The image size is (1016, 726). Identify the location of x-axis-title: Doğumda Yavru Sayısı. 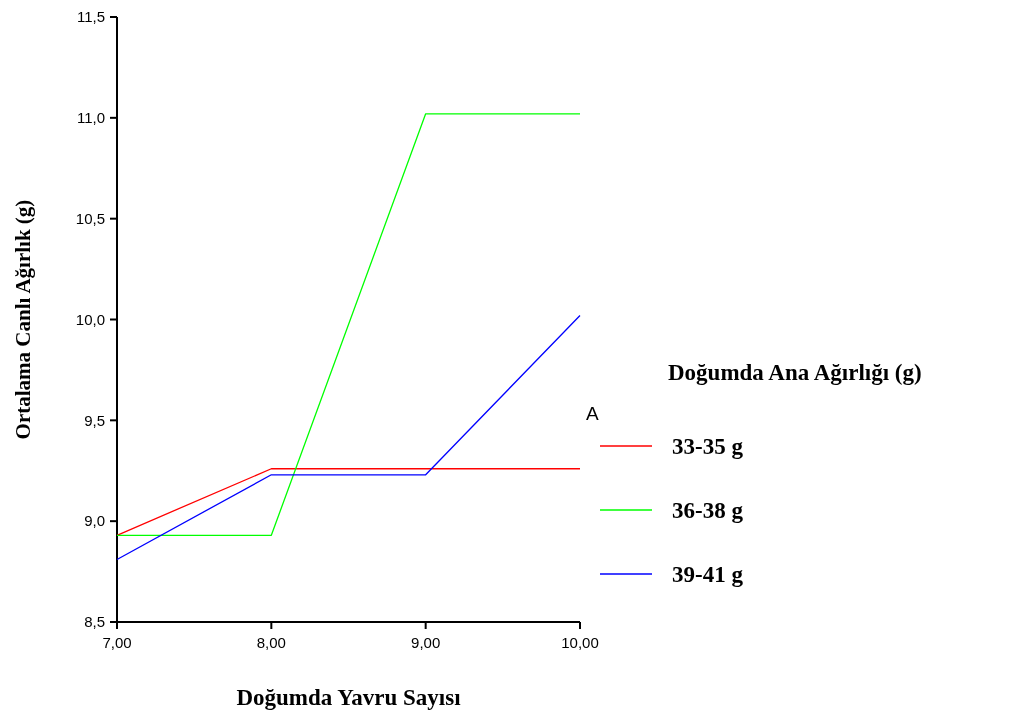
(349, 697).